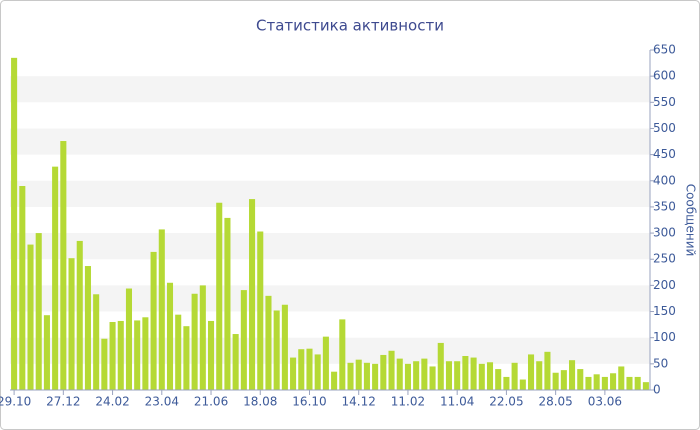 This screenshot has height=430, width=700. What do you see at coordinates (660, 363) in the screenshot?
I see `y-tick-label: 50` at bounding box center [660, 363].